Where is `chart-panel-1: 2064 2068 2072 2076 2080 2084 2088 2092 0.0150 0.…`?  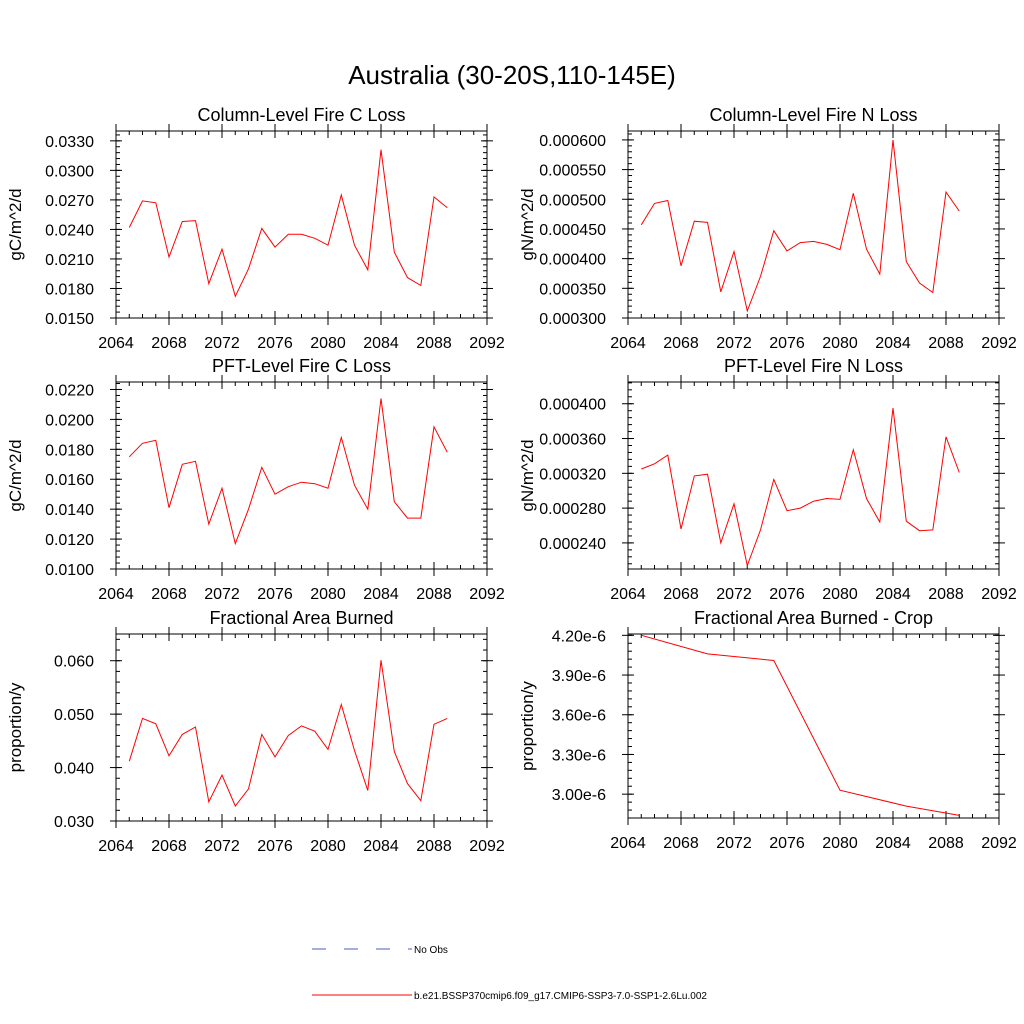 chart-panel-1: 2064 2068 2072 2076 2080 2084 2088 2092 0.0150 0.… is located at coordinates (255, 228).